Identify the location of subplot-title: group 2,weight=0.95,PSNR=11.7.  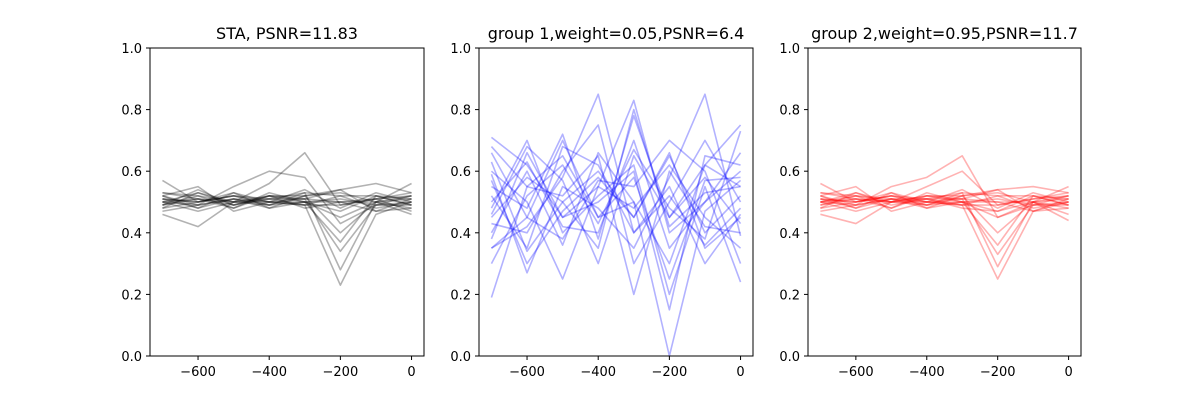
(944, 33).